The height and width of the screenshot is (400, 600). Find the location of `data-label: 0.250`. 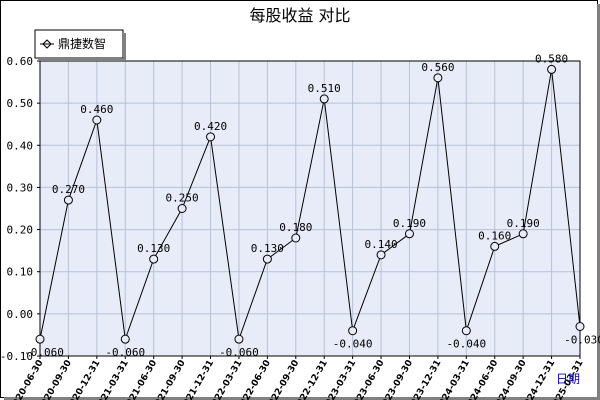

data-label: 0.250 is located at coordinates (182, 198).